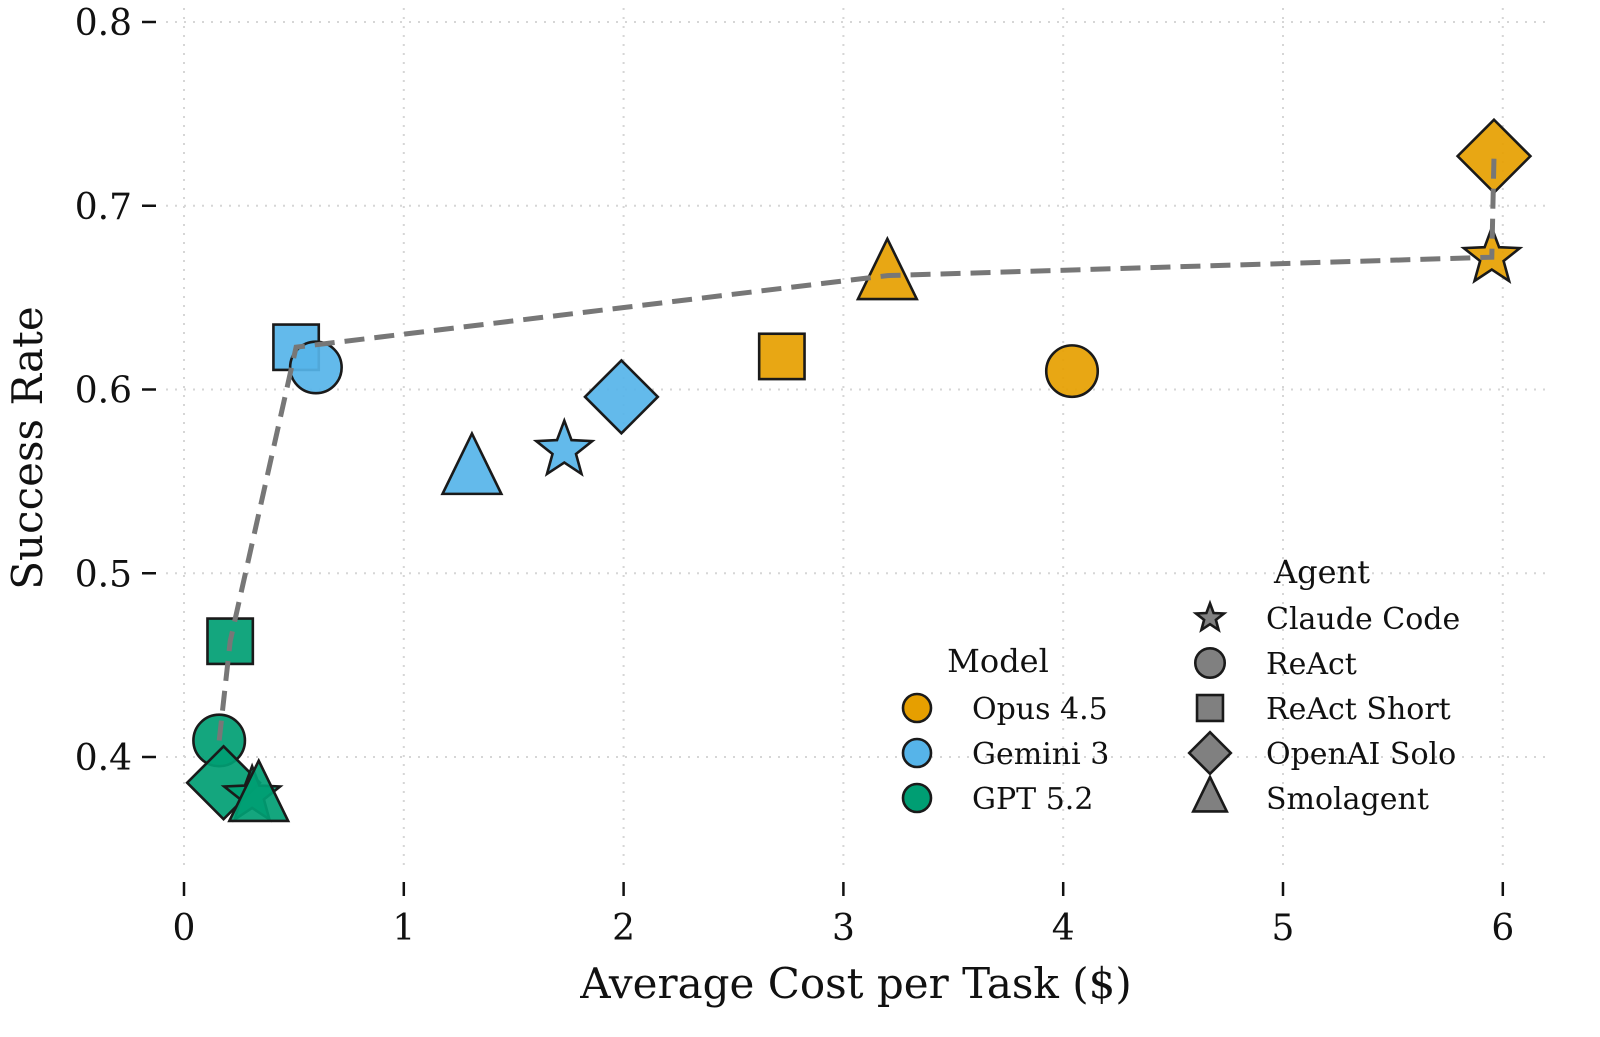 Image resolution: width=1600 pixels, height=1037 pixels. I want to click on y-tick-label: 0.6, so click(103, 391).